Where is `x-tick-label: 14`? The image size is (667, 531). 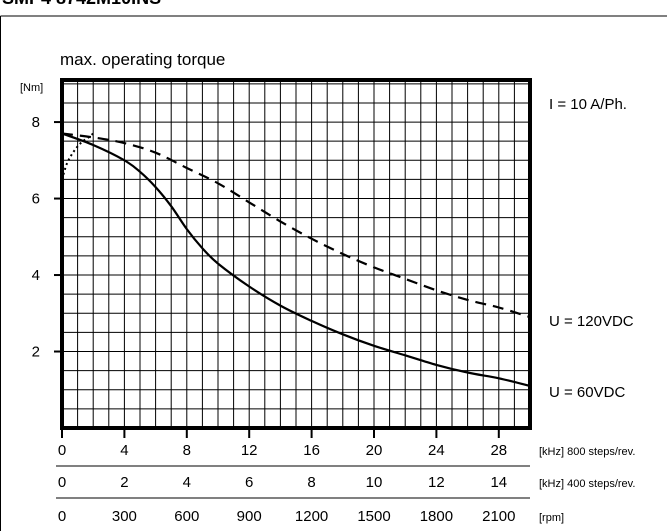 x-tick-label: 14 is located at coordinates (498, 482).